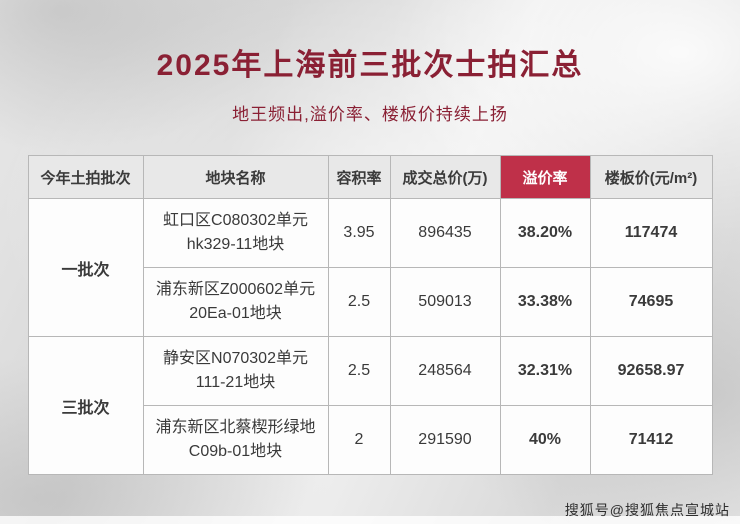  I want to click on far-value: 2, so click(359, 440).